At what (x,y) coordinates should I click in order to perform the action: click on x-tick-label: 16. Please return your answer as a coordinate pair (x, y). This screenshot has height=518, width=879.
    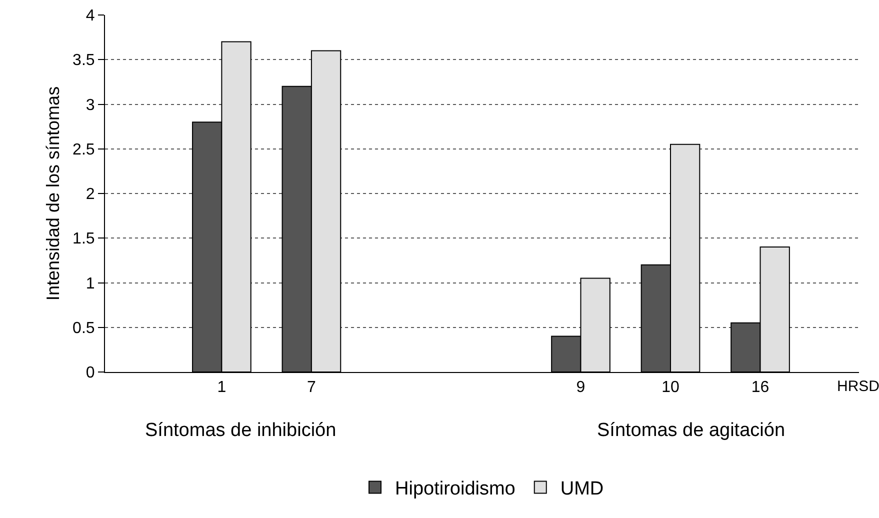
    Looking at the image, I should click on (760, 387).